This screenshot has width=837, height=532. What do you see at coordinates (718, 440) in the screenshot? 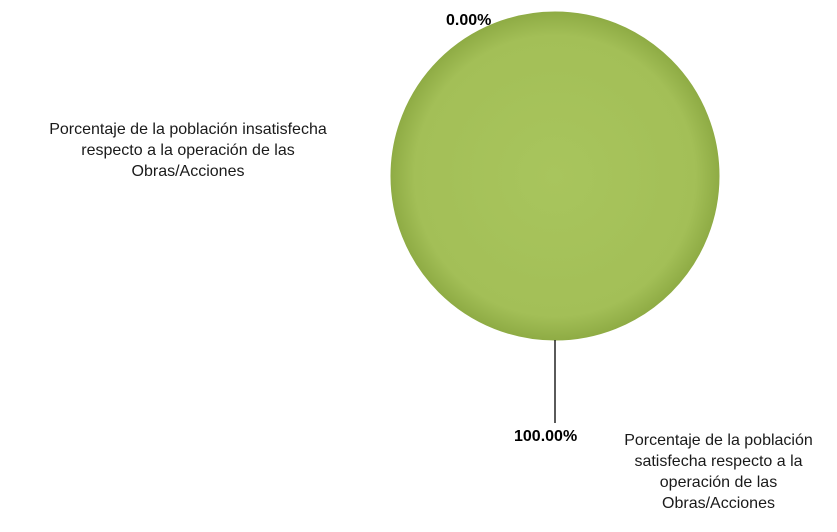
I see `category-label-satisfecha-line1: Porcentaje de la población` at bounding box center [718, 440].